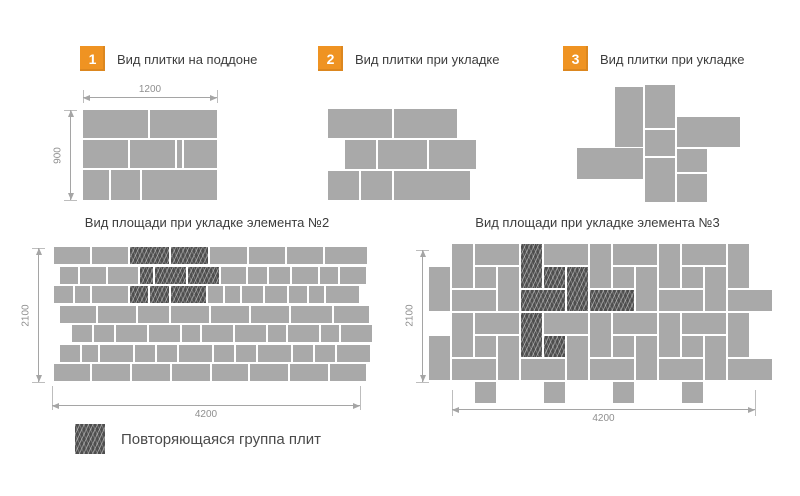 This screenshot has height=496, width=800. I want to click on step-2-badge: 2, so click(330, 58).